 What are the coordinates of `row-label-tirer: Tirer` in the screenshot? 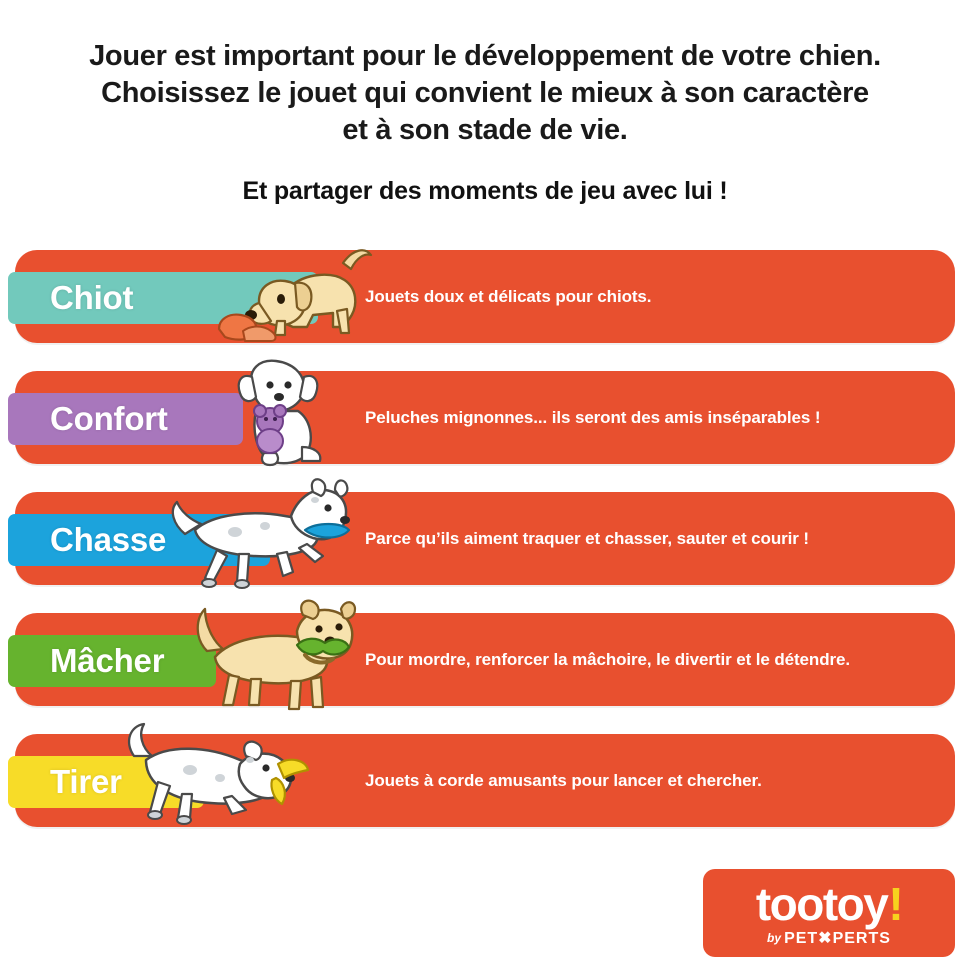 It's located at (86, 781).